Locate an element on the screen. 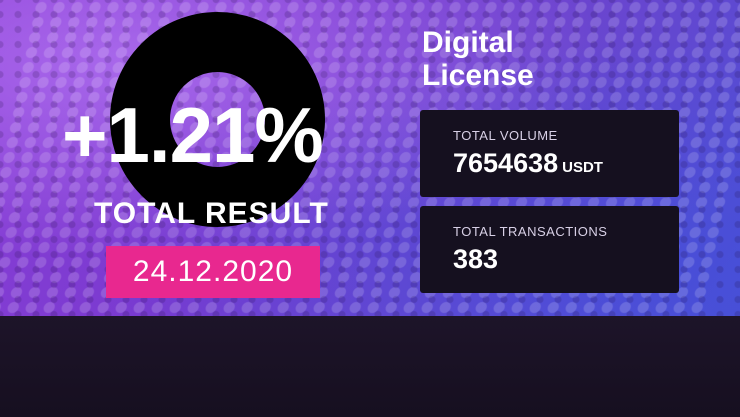  result-label: TOTAL RESULT is located at coordinates (211, 213).